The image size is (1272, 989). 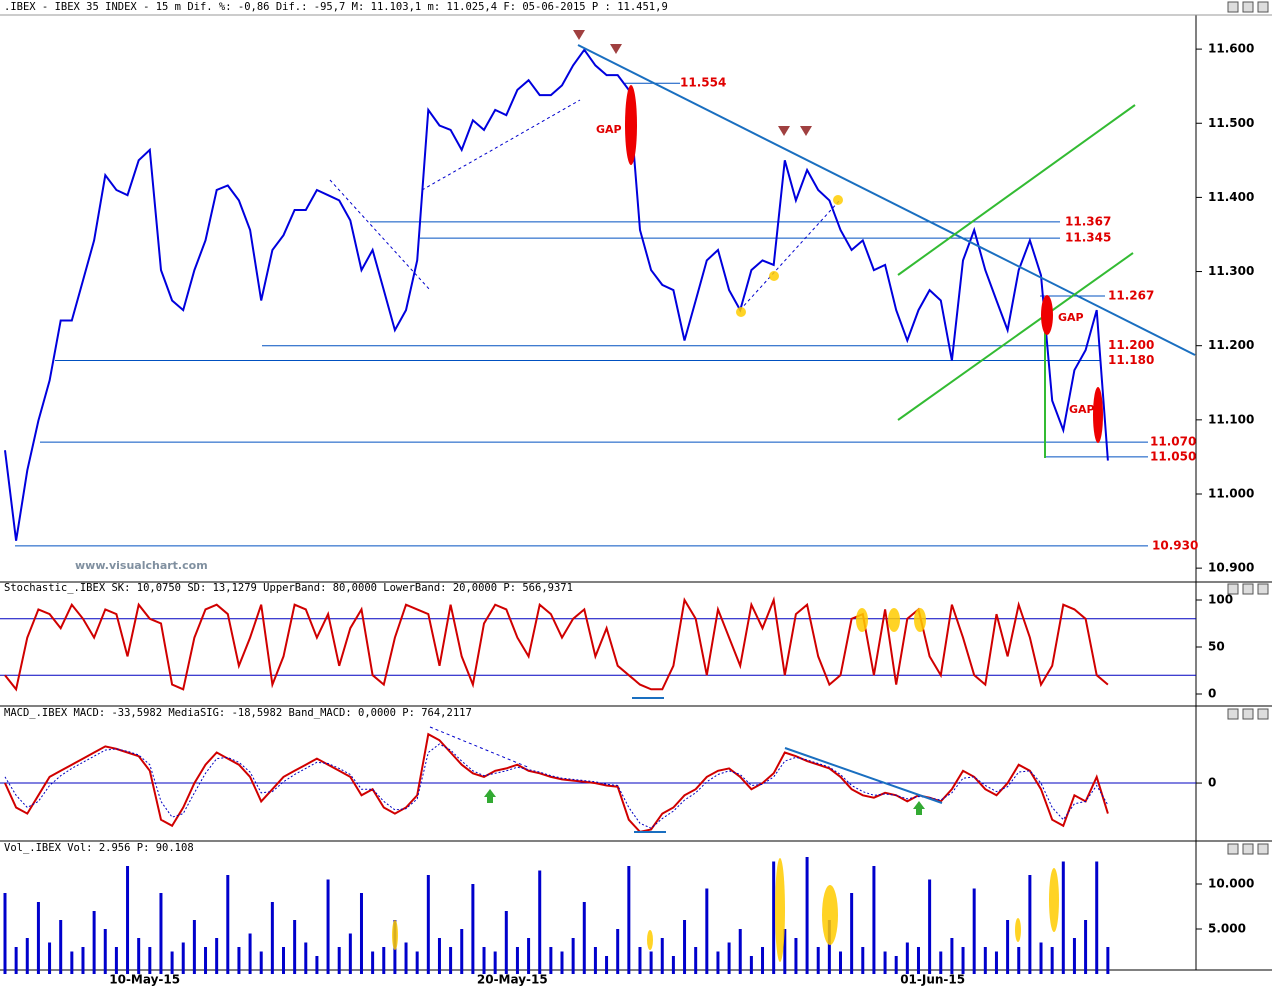 What do you see at coordinates (99, 848) in the screenshot?
I see `panel-header: Vol_.IBEX Vol: 2.956 P: 90.108` at bounding box center [99, 848].